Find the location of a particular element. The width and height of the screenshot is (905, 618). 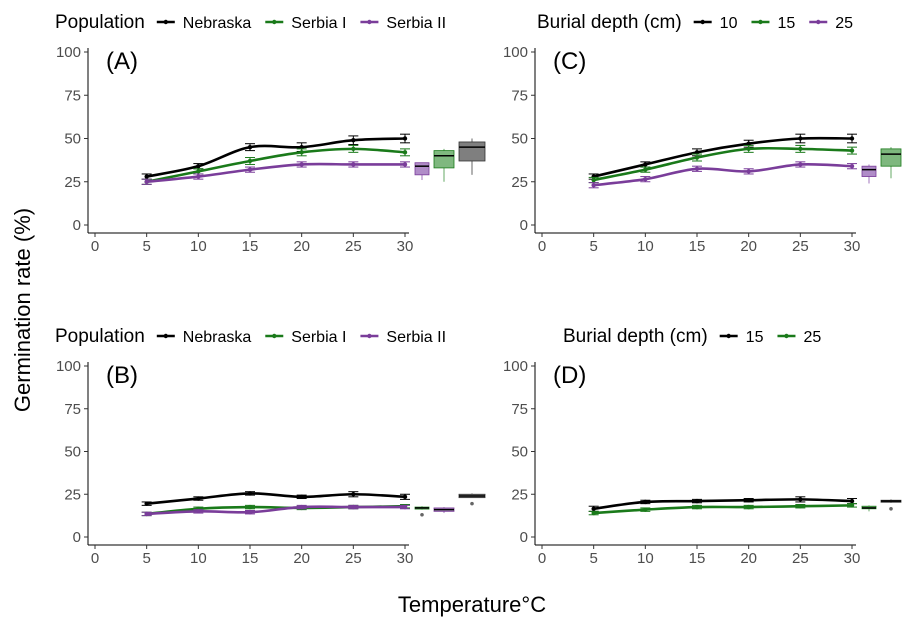

legend: Burial depth (cm) 10 15 25 is located at coordinates (695, 22).